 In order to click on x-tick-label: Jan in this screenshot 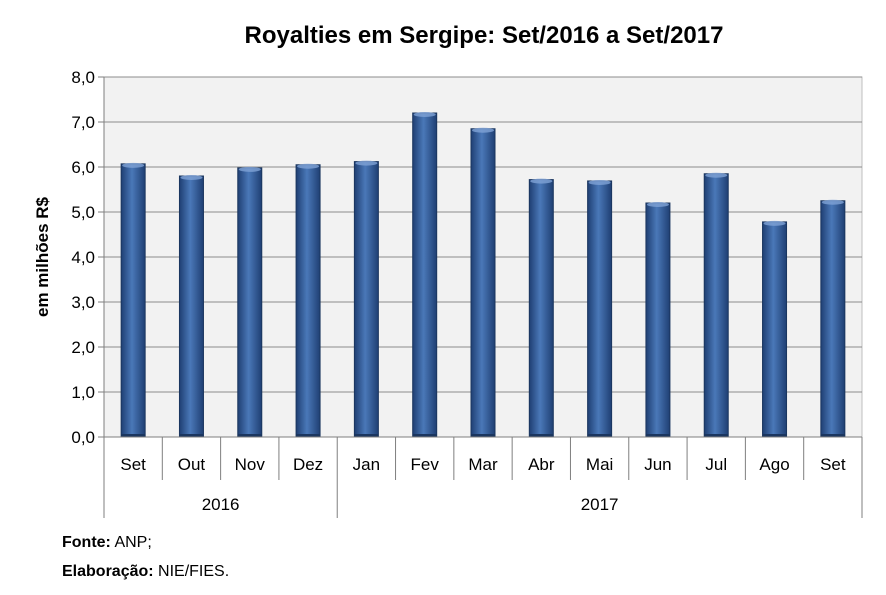, I will do `click(366, 464)`.